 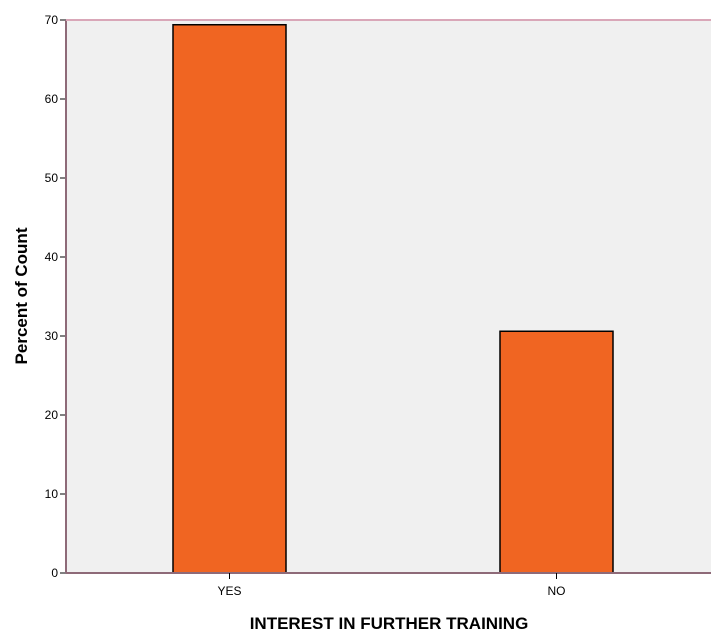 I want to click on y-axis-title: Percent of Count, so click(x=21, y=295).